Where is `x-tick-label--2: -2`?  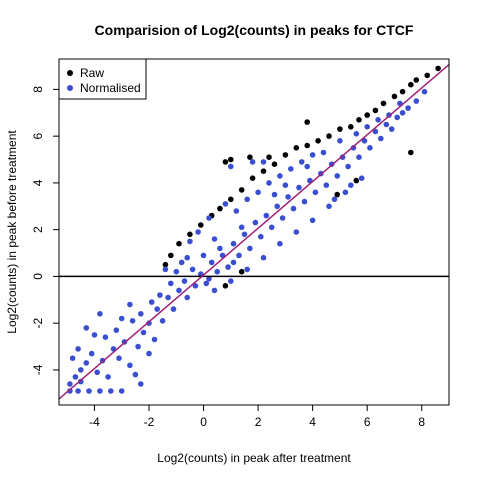 x-tick-label--2: -2 is located at coordinates (149, 422).